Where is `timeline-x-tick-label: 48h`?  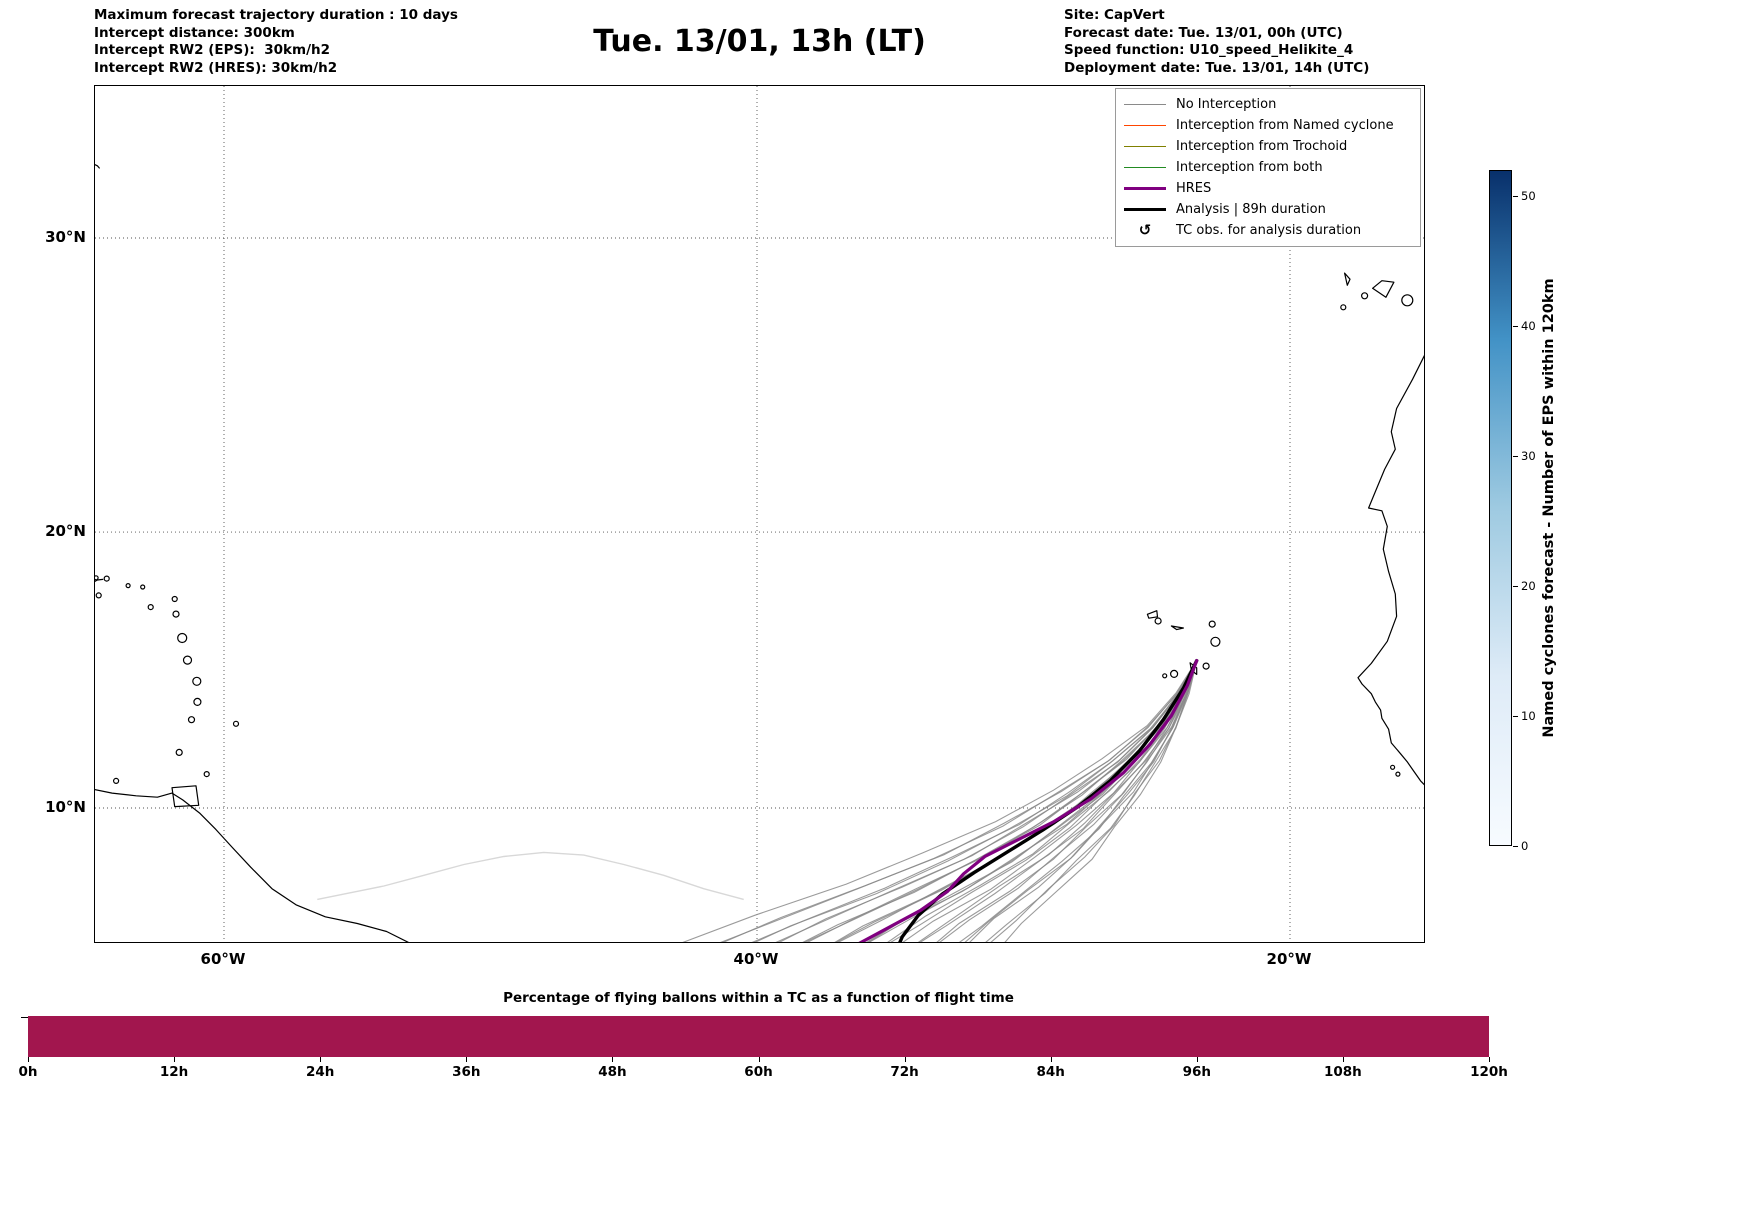
timeline-x-tick-label: 48h is located at coordinates (612, 1072).